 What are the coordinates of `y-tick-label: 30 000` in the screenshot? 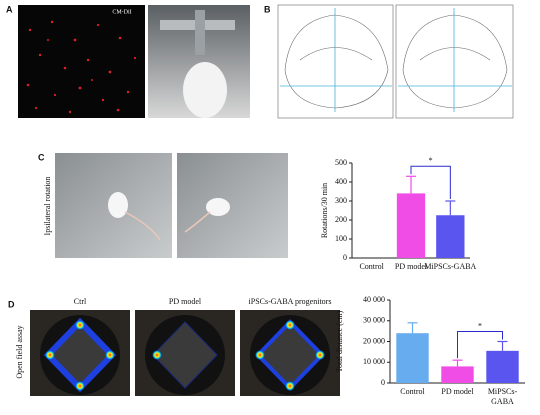 It's located at (374, 320).